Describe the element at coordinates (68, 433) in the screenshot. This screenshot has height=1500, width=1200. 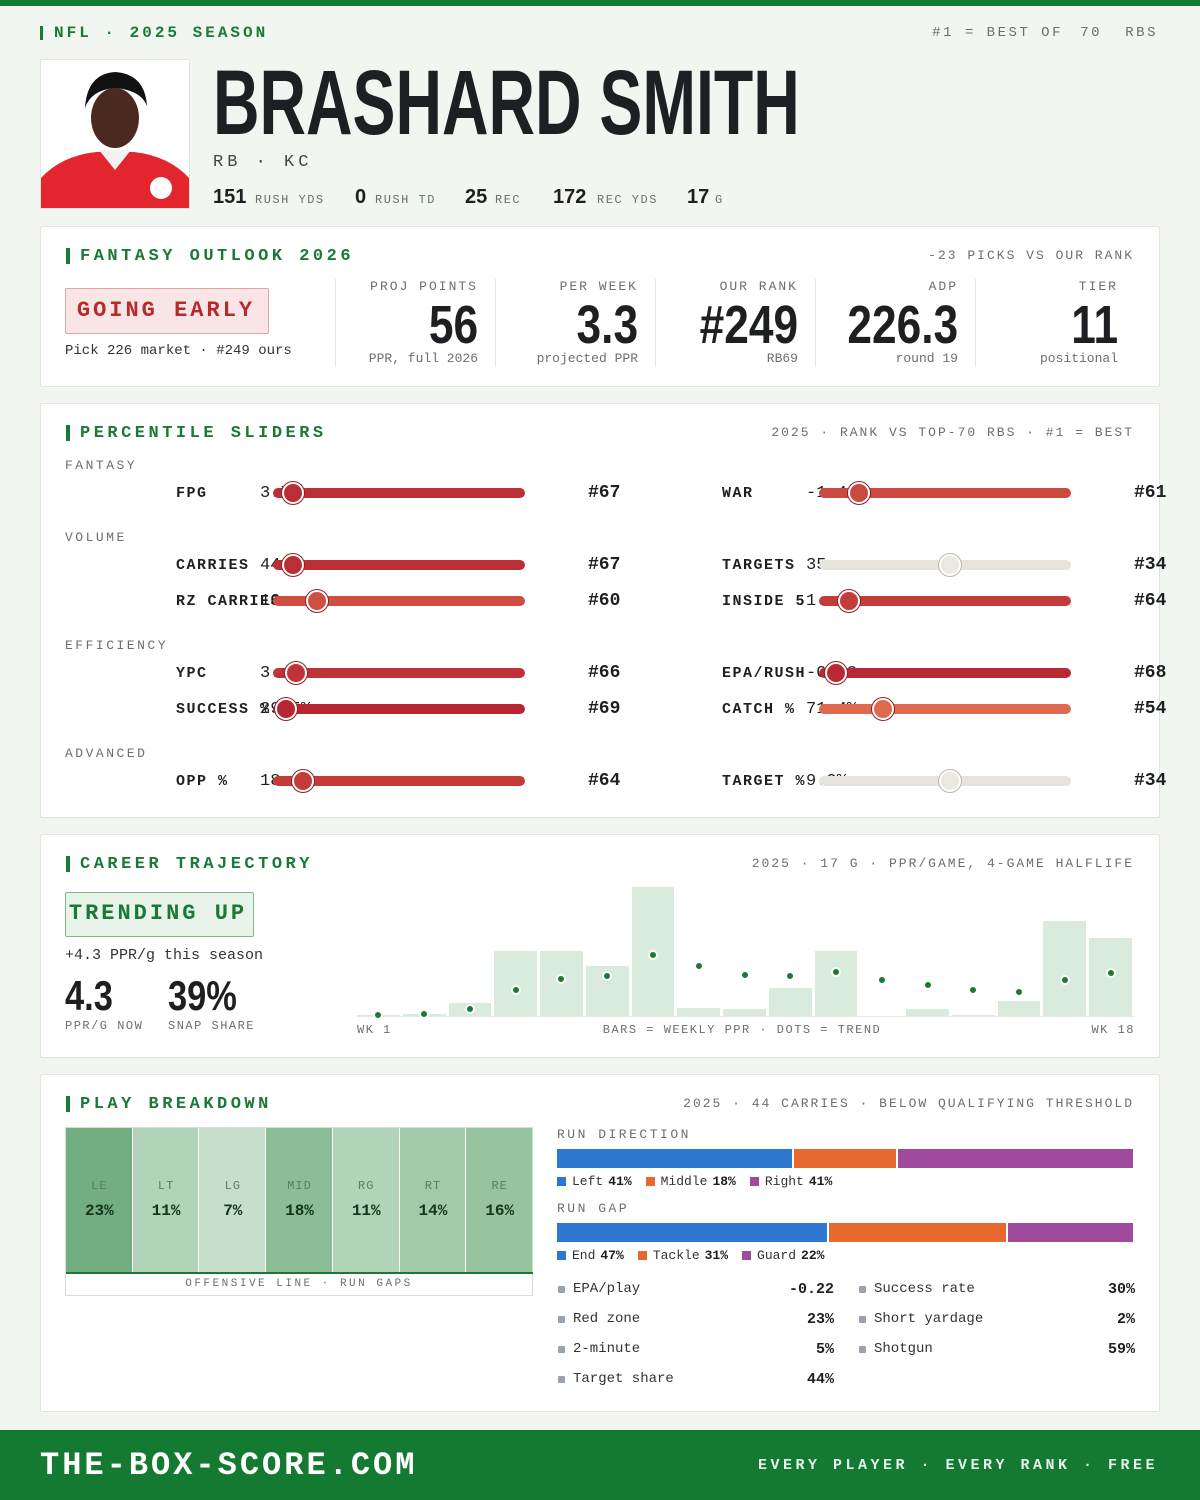
I see `section-accent` at that location.